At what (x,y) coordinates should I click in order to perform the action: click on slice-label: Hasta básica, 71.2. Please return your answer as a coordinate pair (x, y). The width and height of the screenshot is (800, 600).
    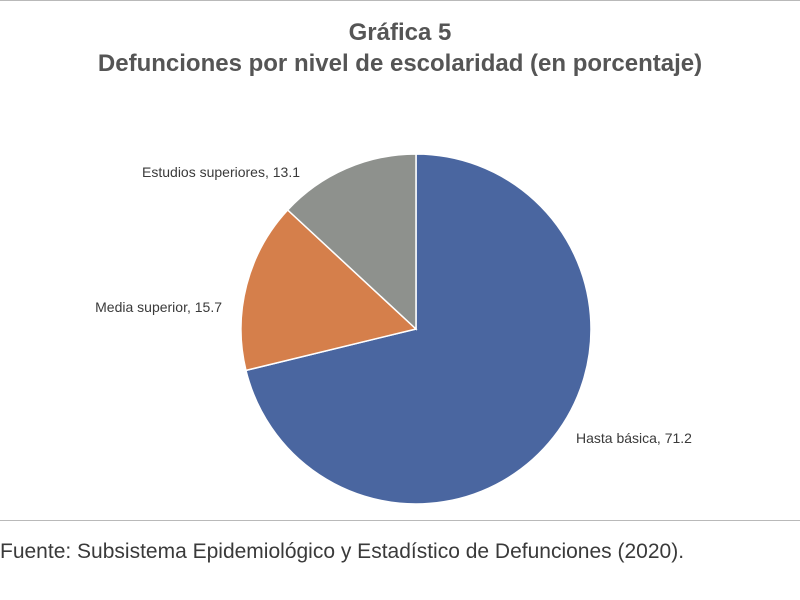
    Looking at the image, I should click on (634, 438).